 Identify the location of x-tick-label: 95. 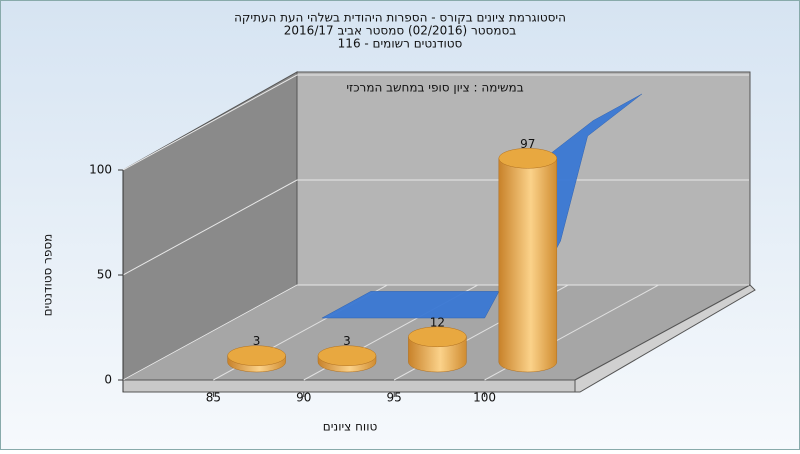
(394, 398).